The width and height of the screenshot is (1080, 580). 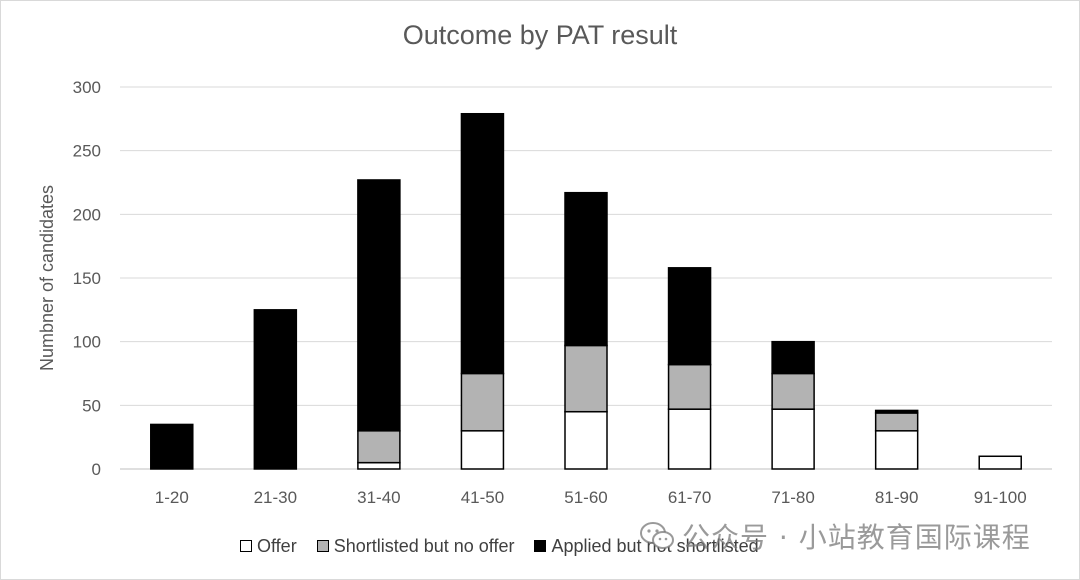 What do you see at coordinates (87, 87) in the screenshot?
I see `y-tick-label: 300` at bounding box center [87, 87].